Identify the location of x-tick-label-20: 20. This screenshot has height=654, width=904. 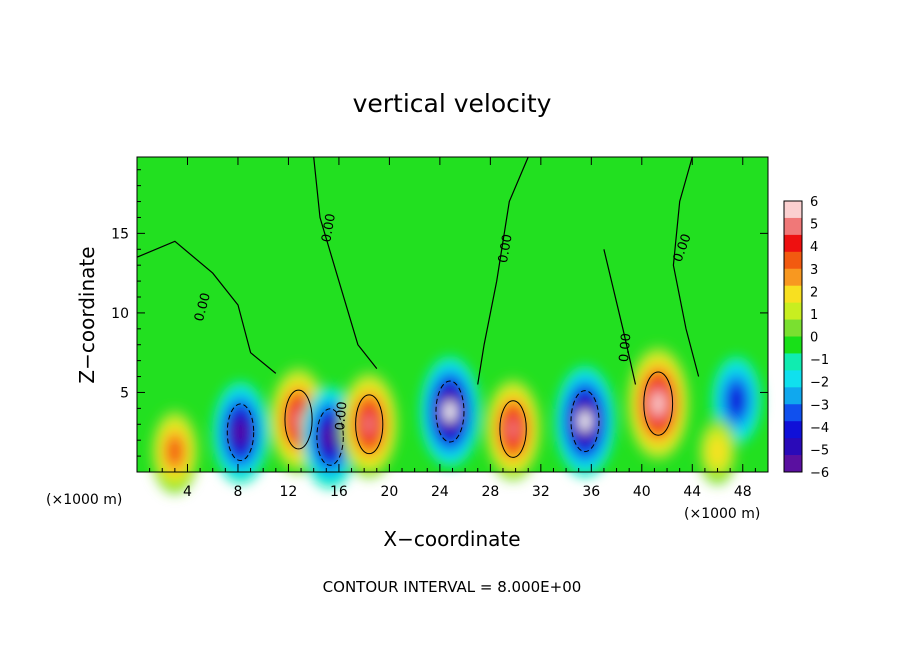
(389, 492).